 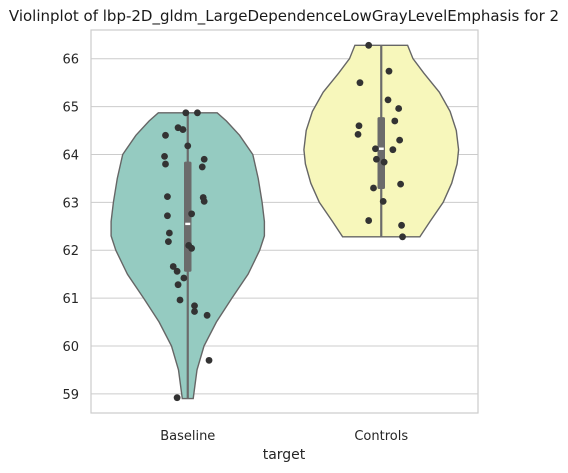 I want to click on x-axis-label: target, so click(x=284, y=455).